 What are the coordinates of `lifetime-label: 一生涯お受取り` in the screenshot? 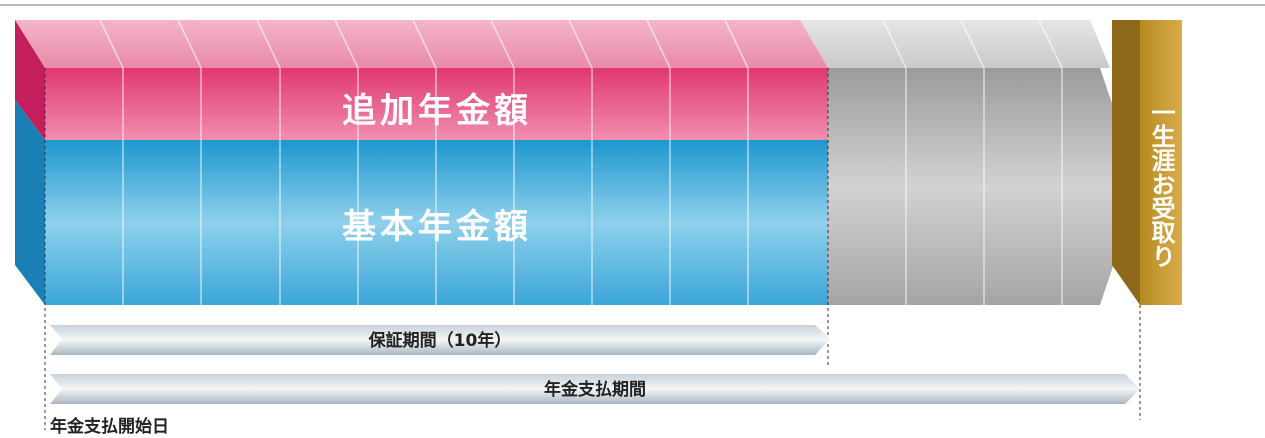 It's located at (1161, 184).